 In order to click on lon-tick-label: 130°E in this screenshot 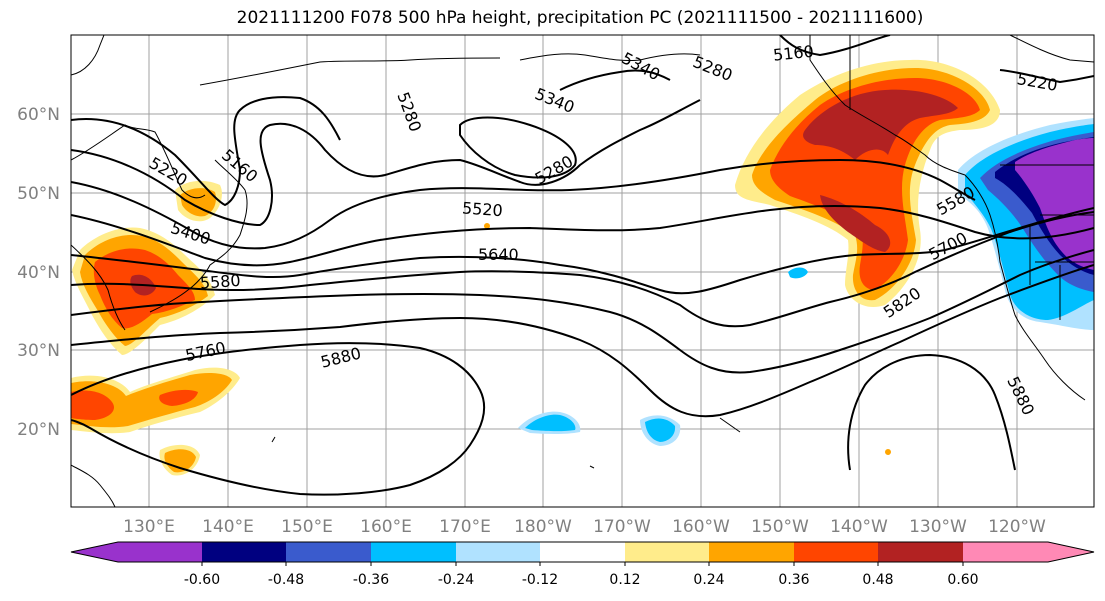, I will do `click(149, 527)`.